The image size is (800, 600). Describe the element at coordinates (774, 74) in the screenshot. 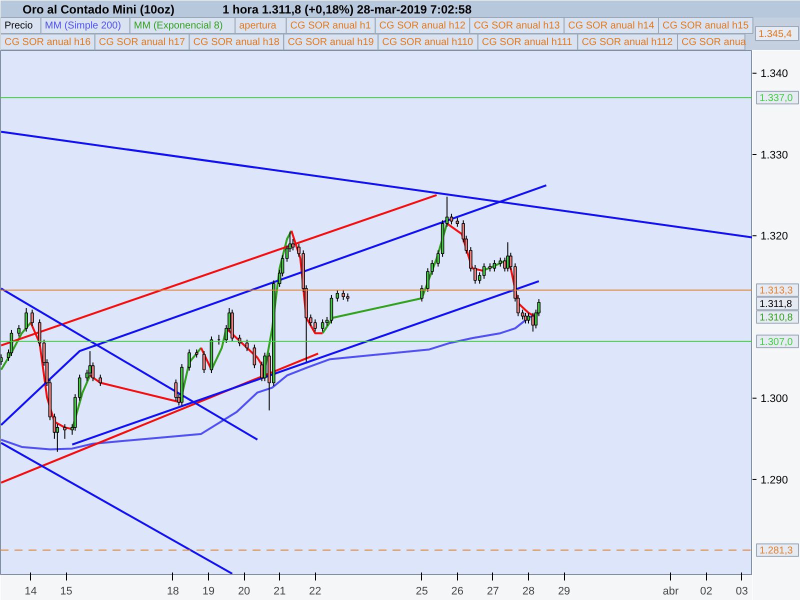

I see `y-tick-label: 1.340` at that location.